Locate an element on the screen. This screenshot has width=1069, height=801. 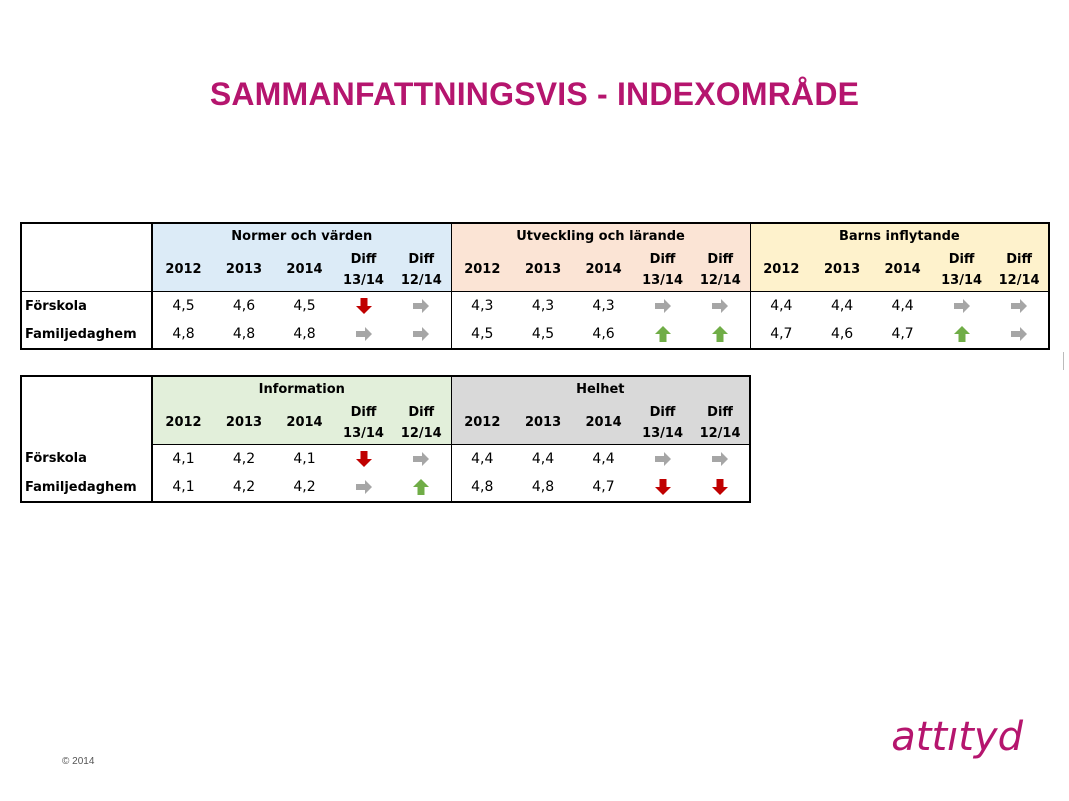
group-header: Information is located at coordinates (302, 388).